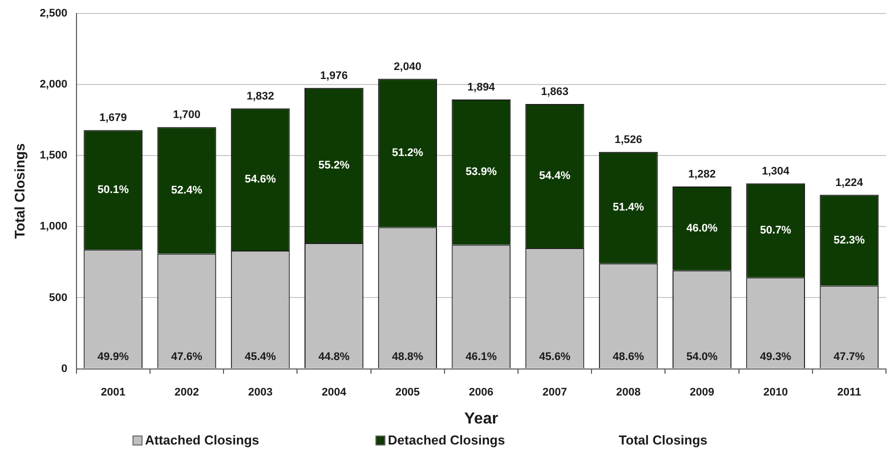  I want to click on total-label: 1,976, so click(334, 76).